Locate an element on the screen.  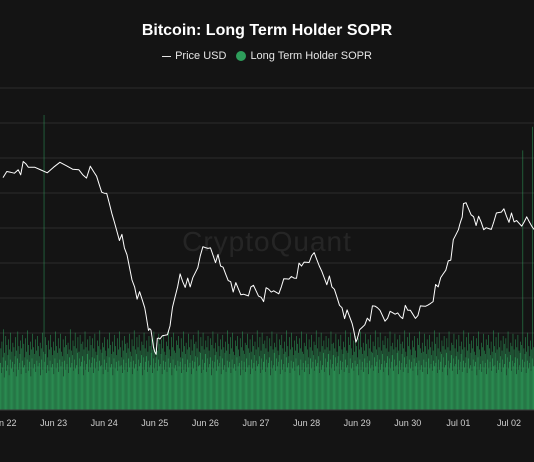
legend-item-price: Price USD is located at coordinates (194, 56).